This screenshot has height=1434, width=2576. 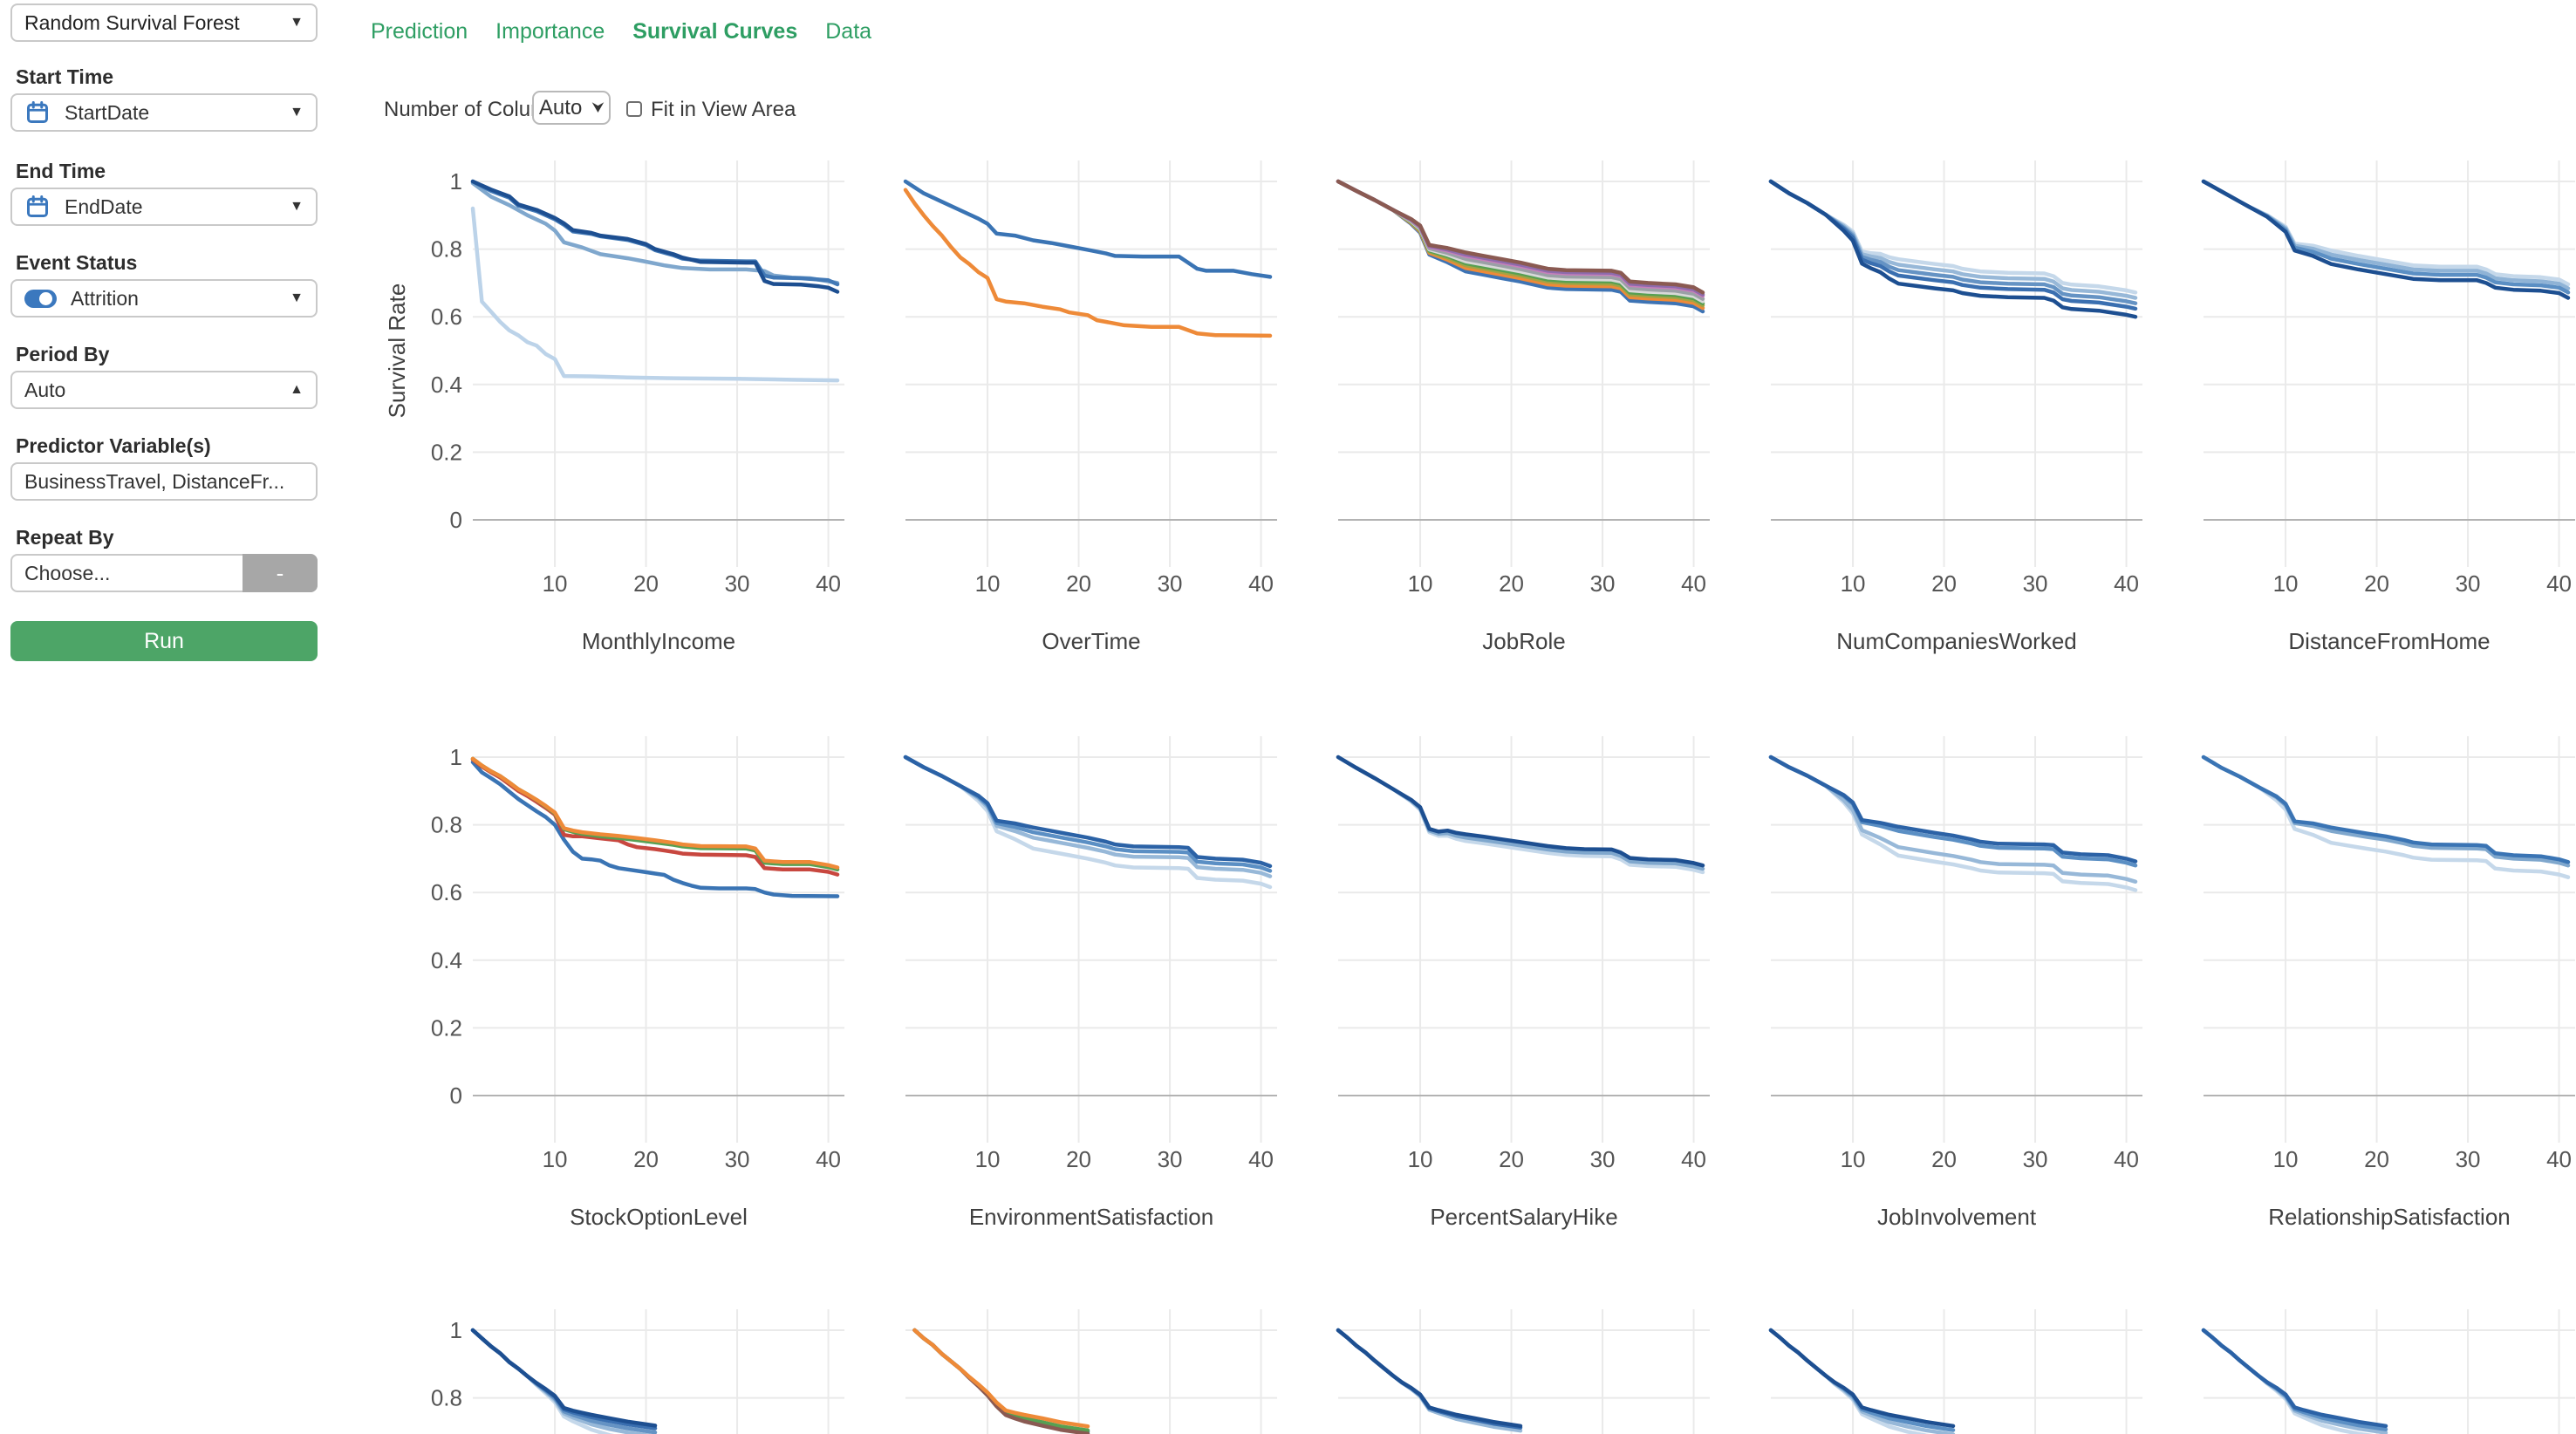 I want to click on subplot-title: RelationshipSatisfaction, so click(x=2389, y=1217).